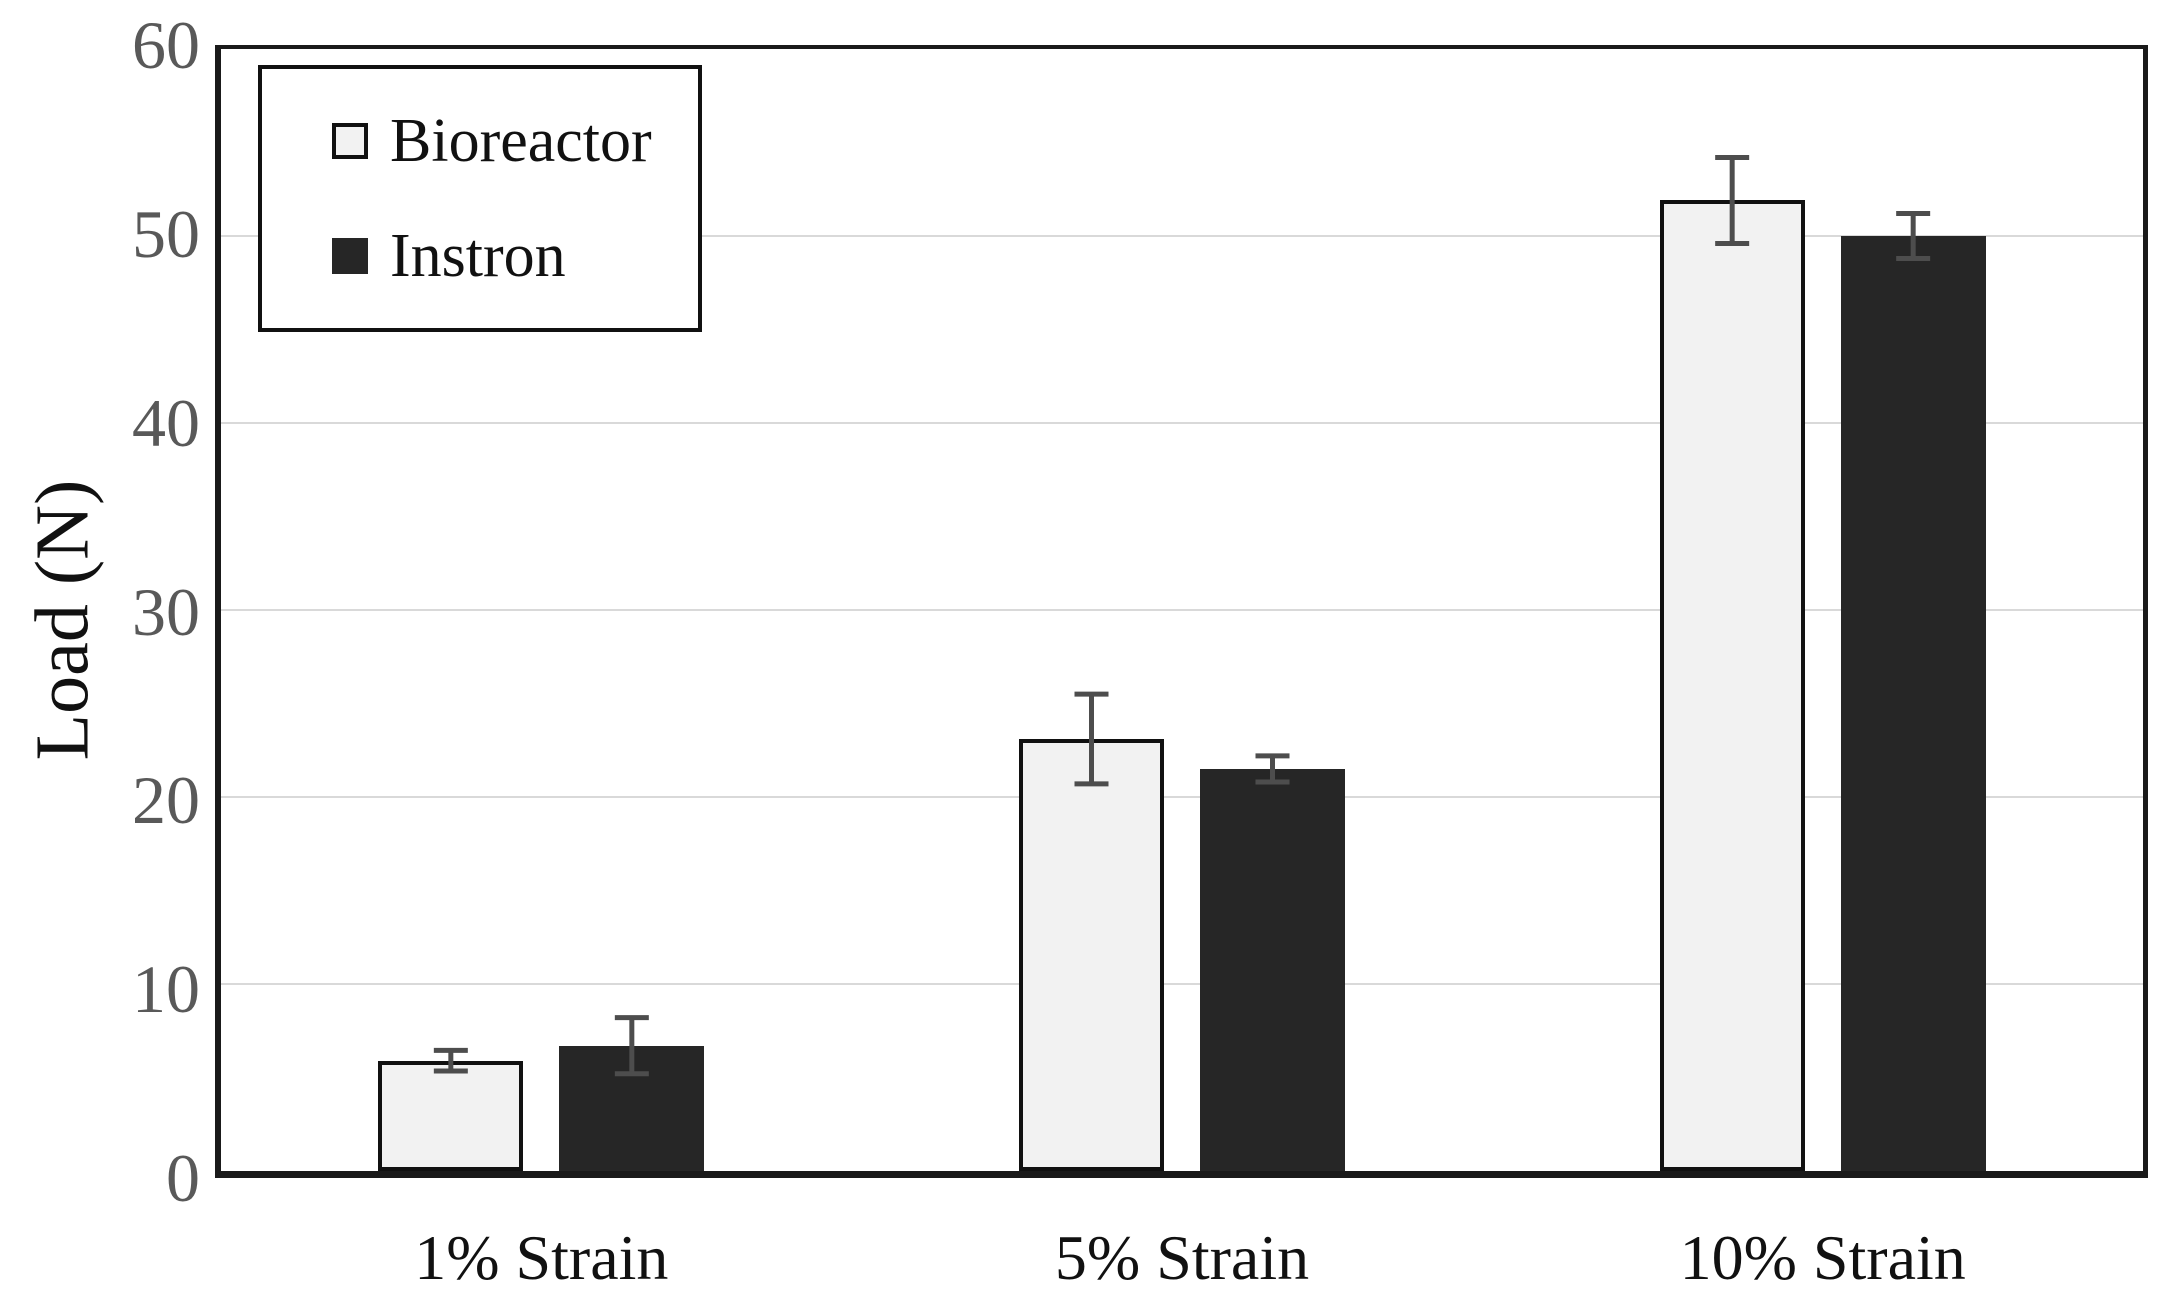 This screenshot has width=2166, height=1304. I want to click on y-tick-label-30: 30, so click(166, 611).